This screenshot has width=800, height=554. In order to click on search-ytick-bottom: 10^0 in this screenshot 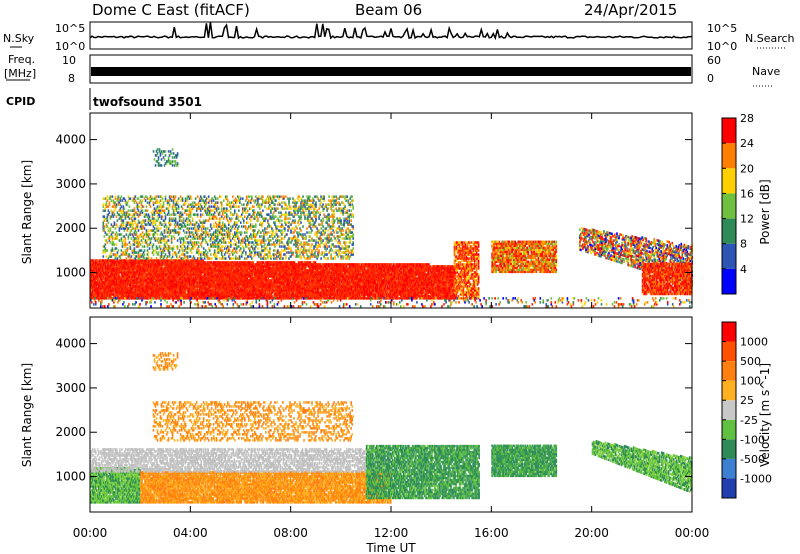, I will do `click(722, 46)`.